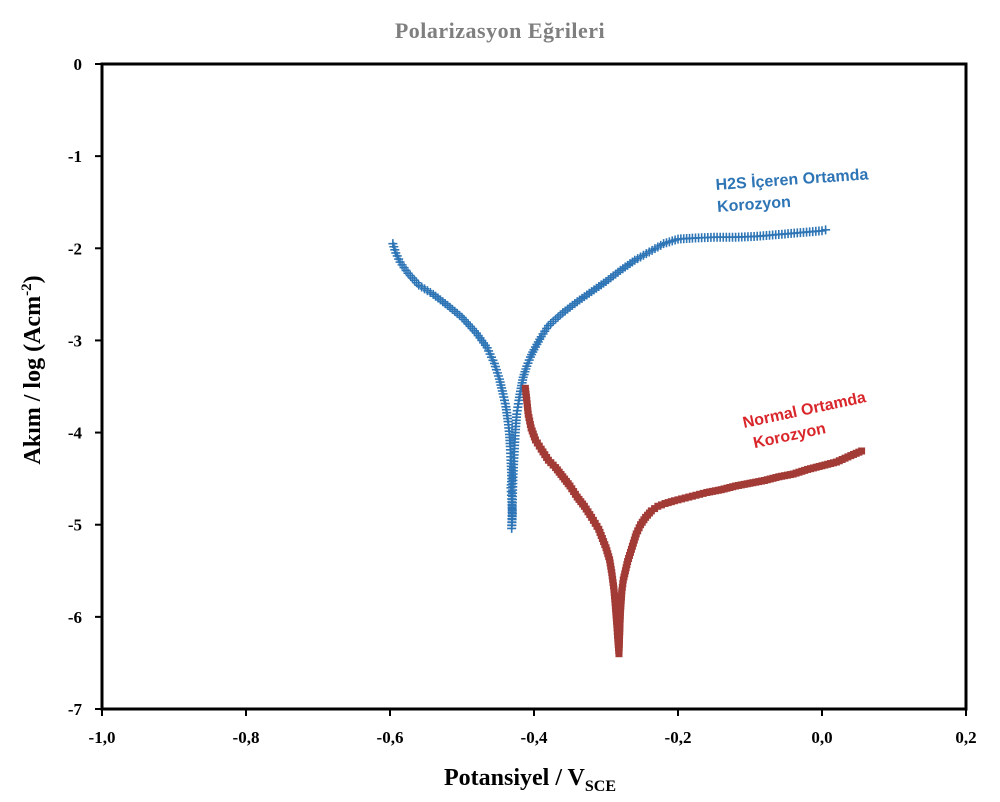 The width and height of the screenshot is (1000, 802). What do you see at coordinates (821, 737) in the screenshot?
I see `x-tick-label: 0,0` at bounding box center [821, 737].